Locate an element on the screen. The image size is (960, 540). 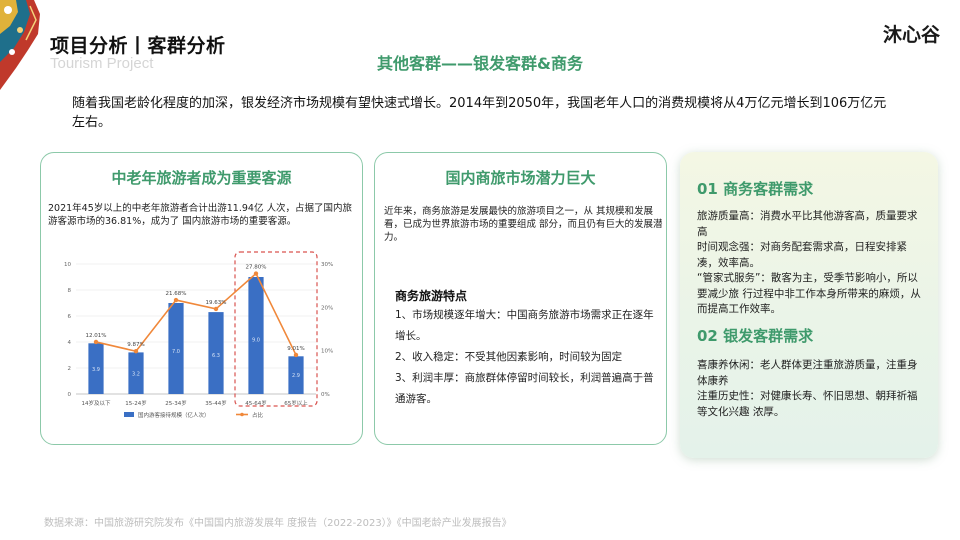
y-tick-label-left: 6 is located at coordinates (70, 317).